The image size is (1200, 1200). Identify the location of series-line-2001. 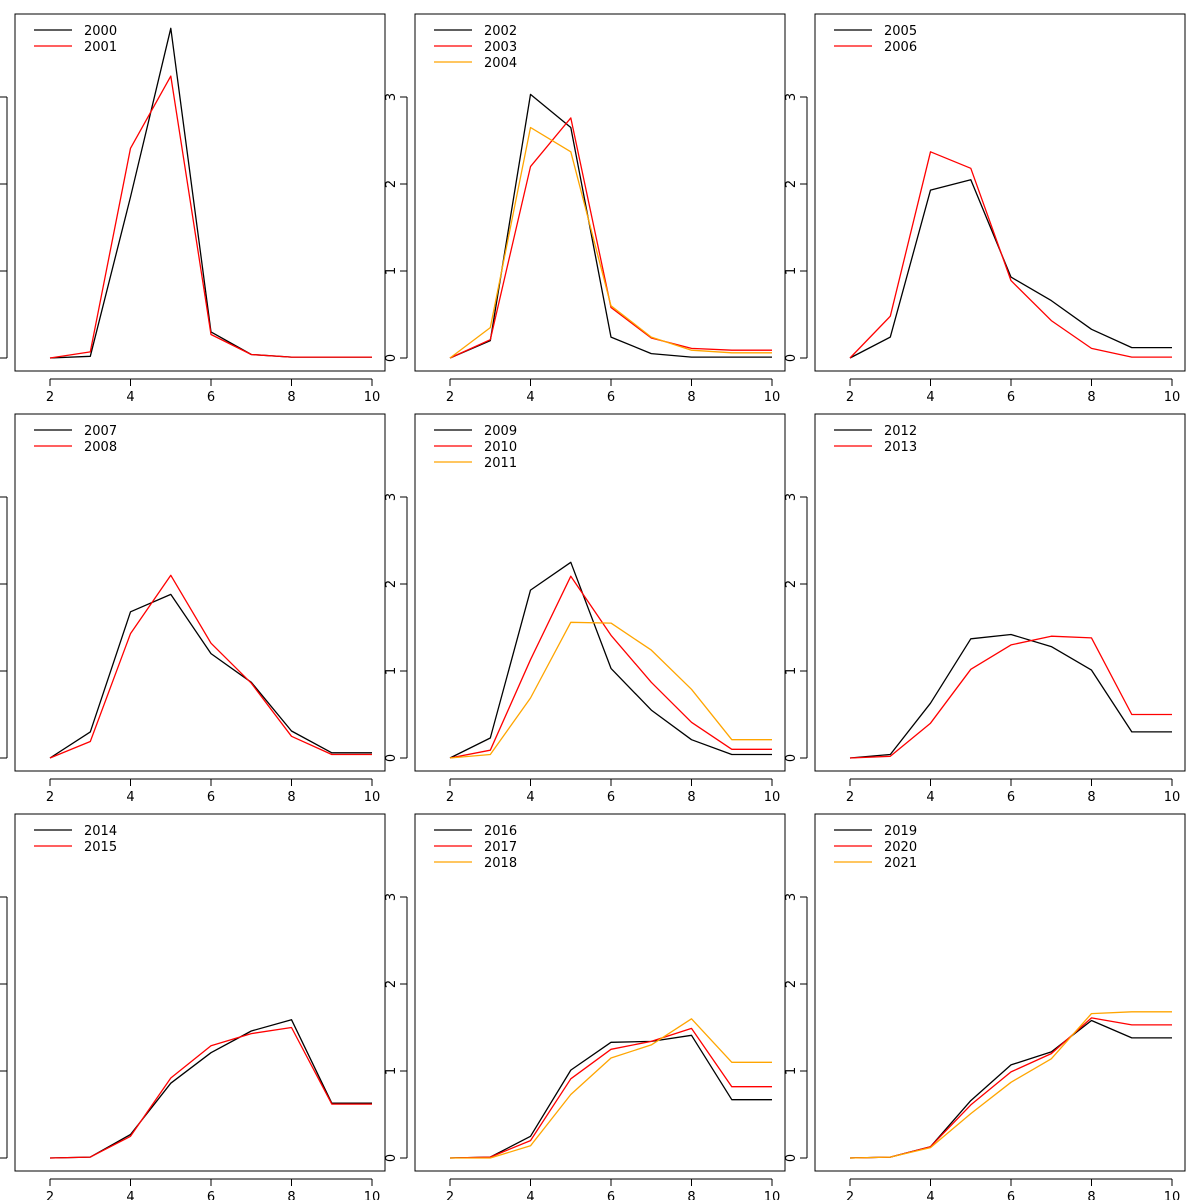
(210, 217).